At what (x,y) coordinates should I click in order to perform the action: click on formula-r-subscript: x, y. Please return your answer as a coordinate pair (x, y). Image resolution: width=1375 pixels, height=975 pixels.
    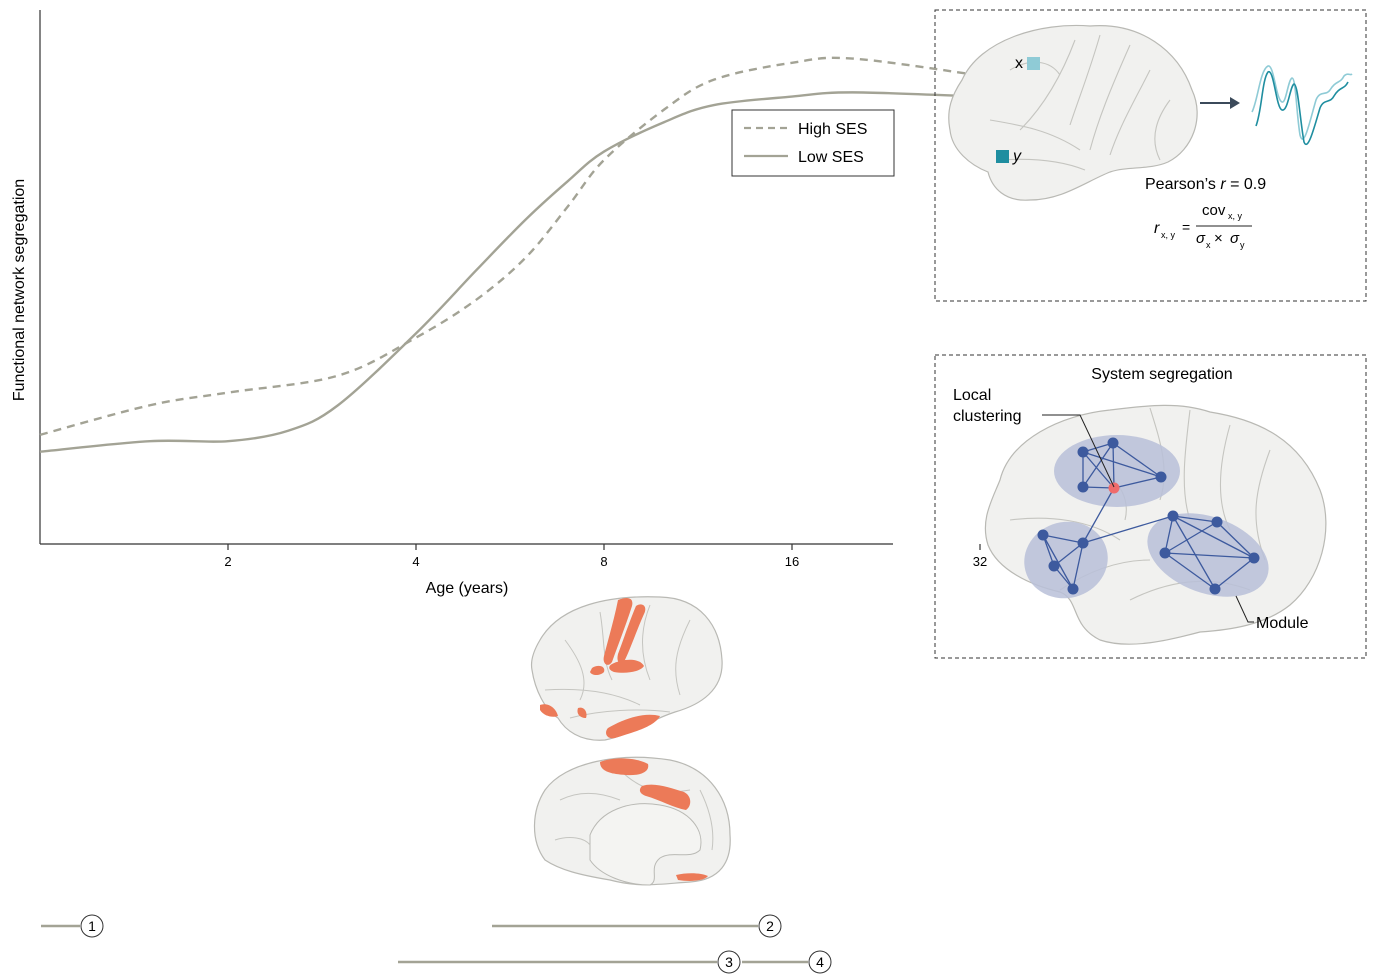
    Looking at the image, I should click on (1168, 235).